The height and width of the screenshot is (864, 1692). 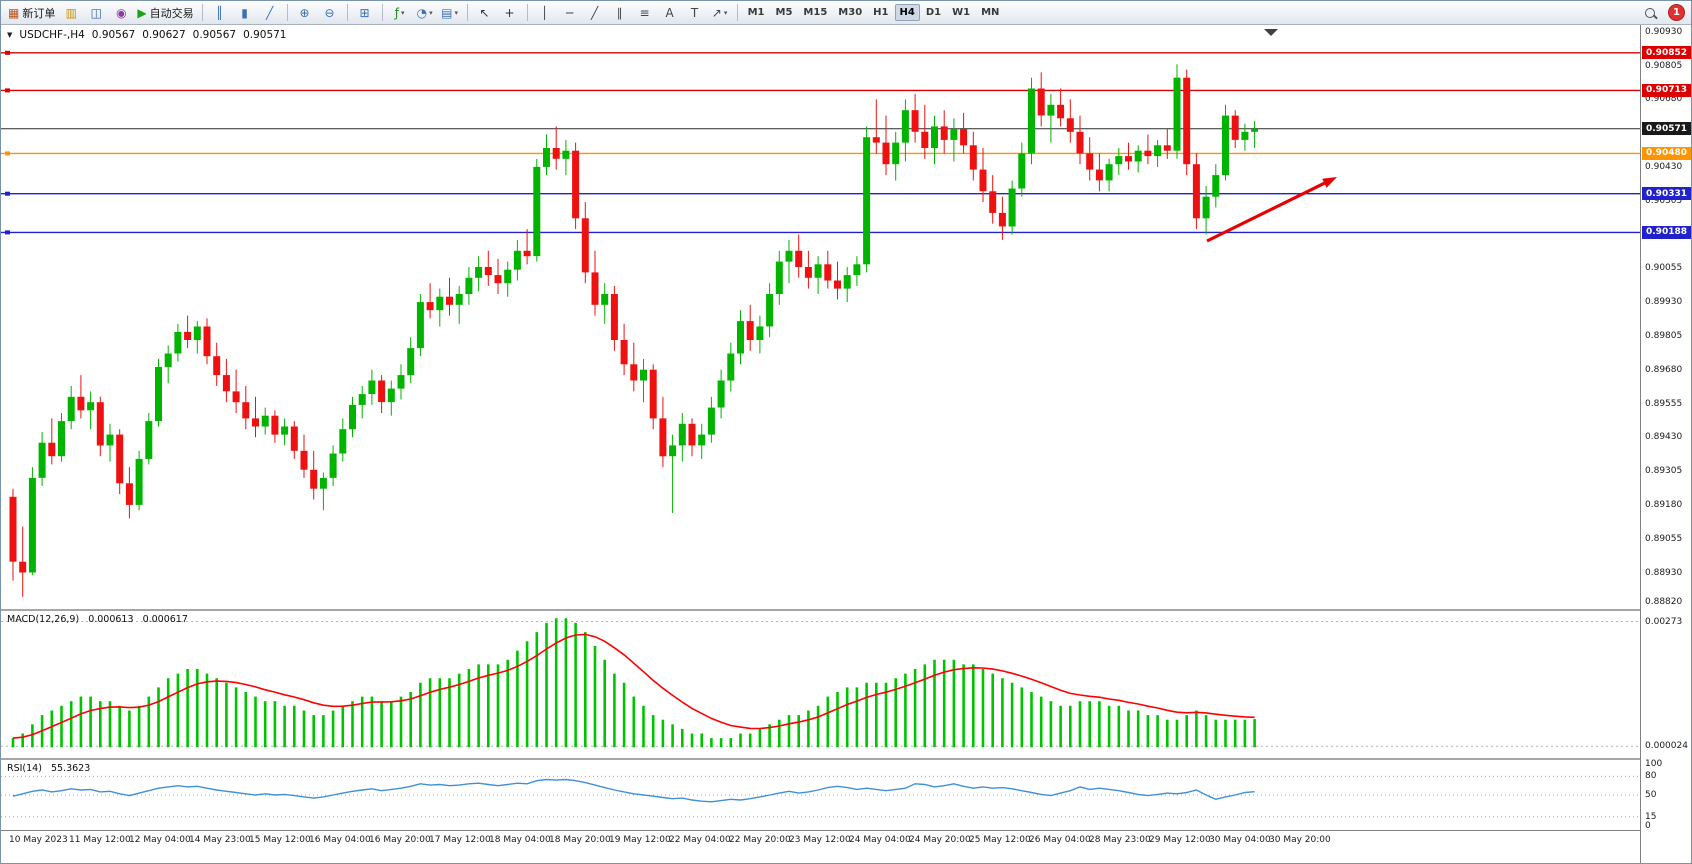 I want to click on time-scale-label: 11 May 12:00, so click(x=100, y=840).